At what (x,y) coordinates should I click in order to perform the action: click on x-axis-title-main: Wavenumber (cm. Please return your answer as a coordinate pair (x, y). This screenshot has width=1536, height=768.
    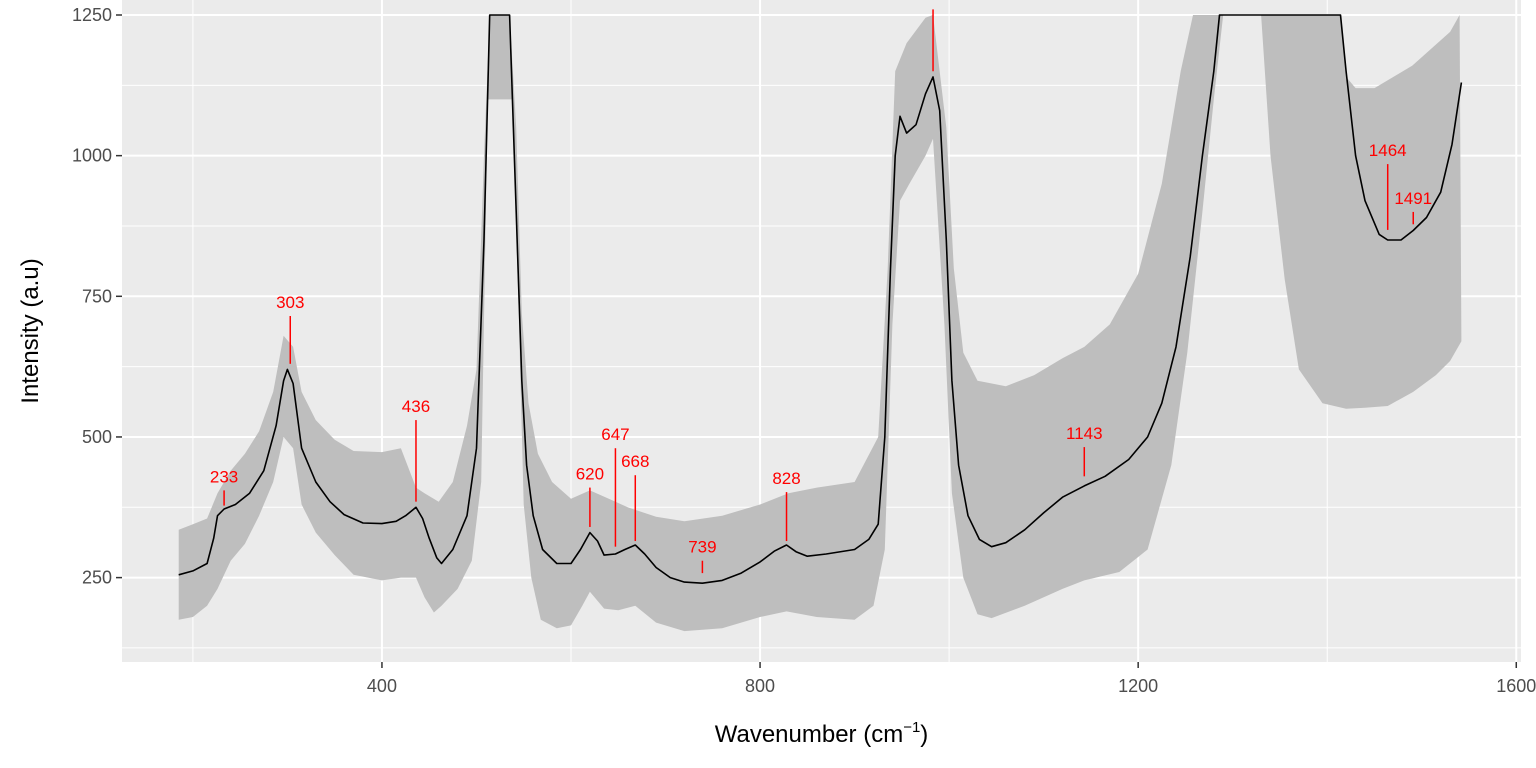
    Looking at the image, I should click on (809, 734).